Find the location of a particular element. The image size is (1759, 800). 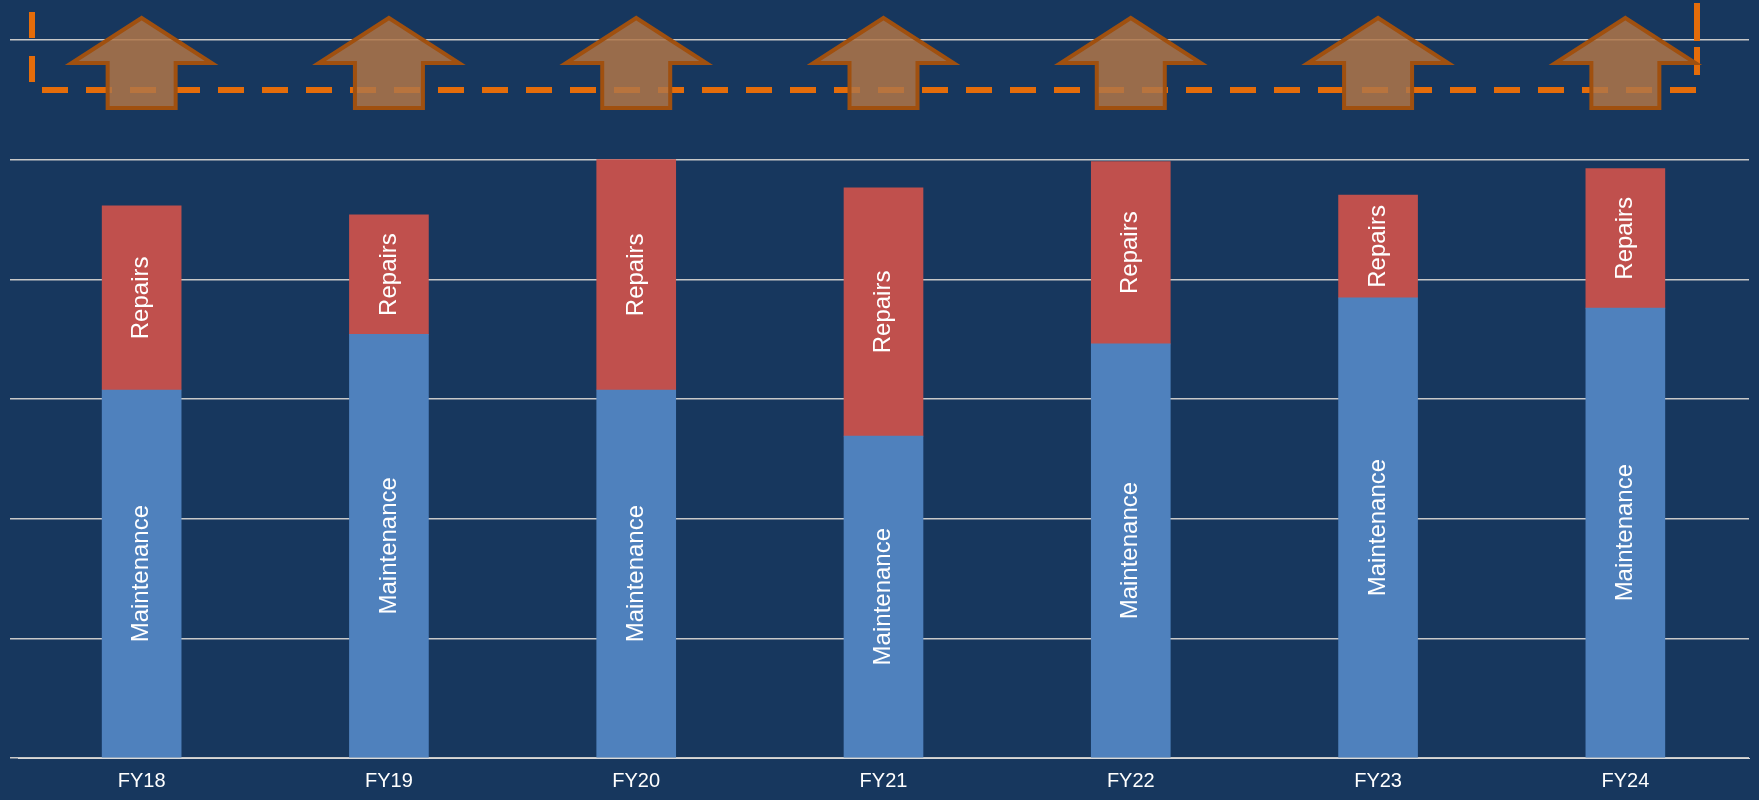

x-tick-label: FY20 is located at coordinates (636, 779).